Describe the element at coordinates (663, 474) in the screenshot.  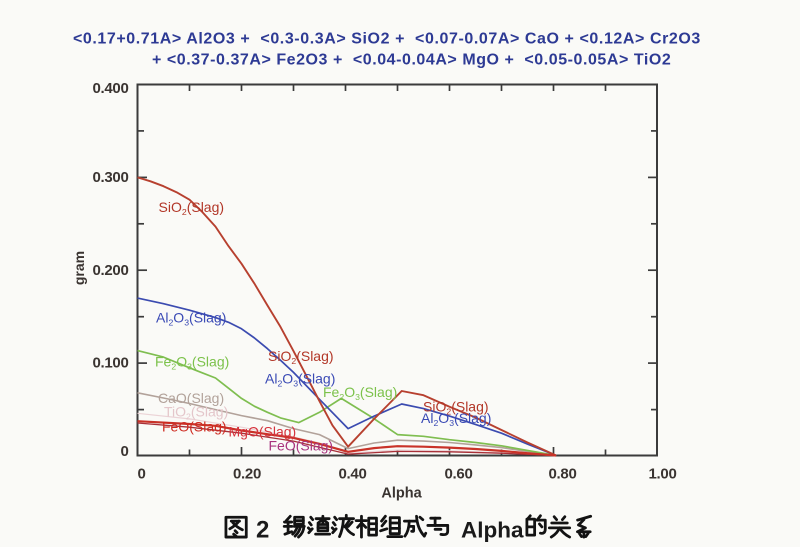
I see `svg-text: 1.00` at that location.